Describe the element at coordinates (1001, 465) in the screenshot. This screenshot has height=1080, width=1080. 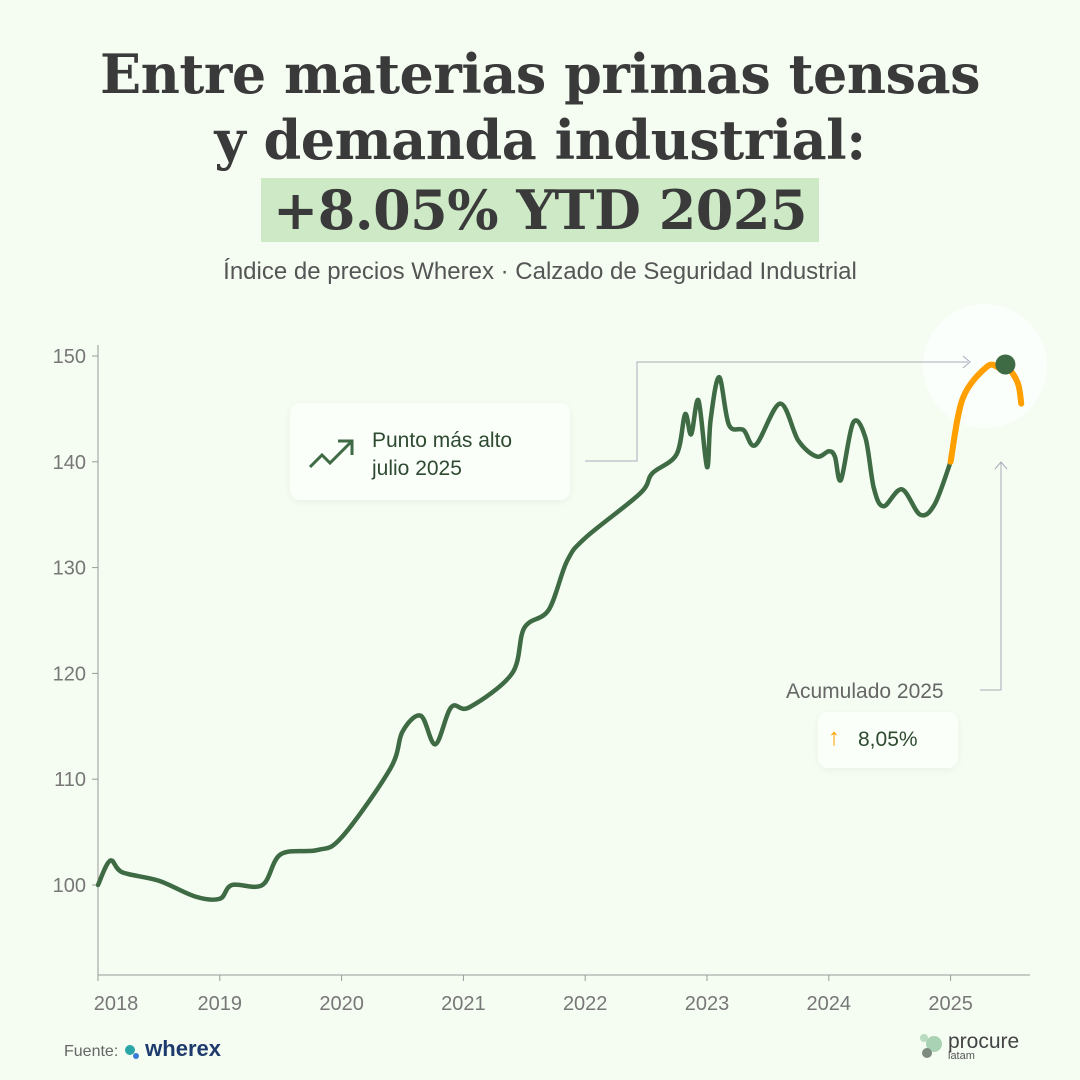
I see `arrow-up-small-icon` at that location.